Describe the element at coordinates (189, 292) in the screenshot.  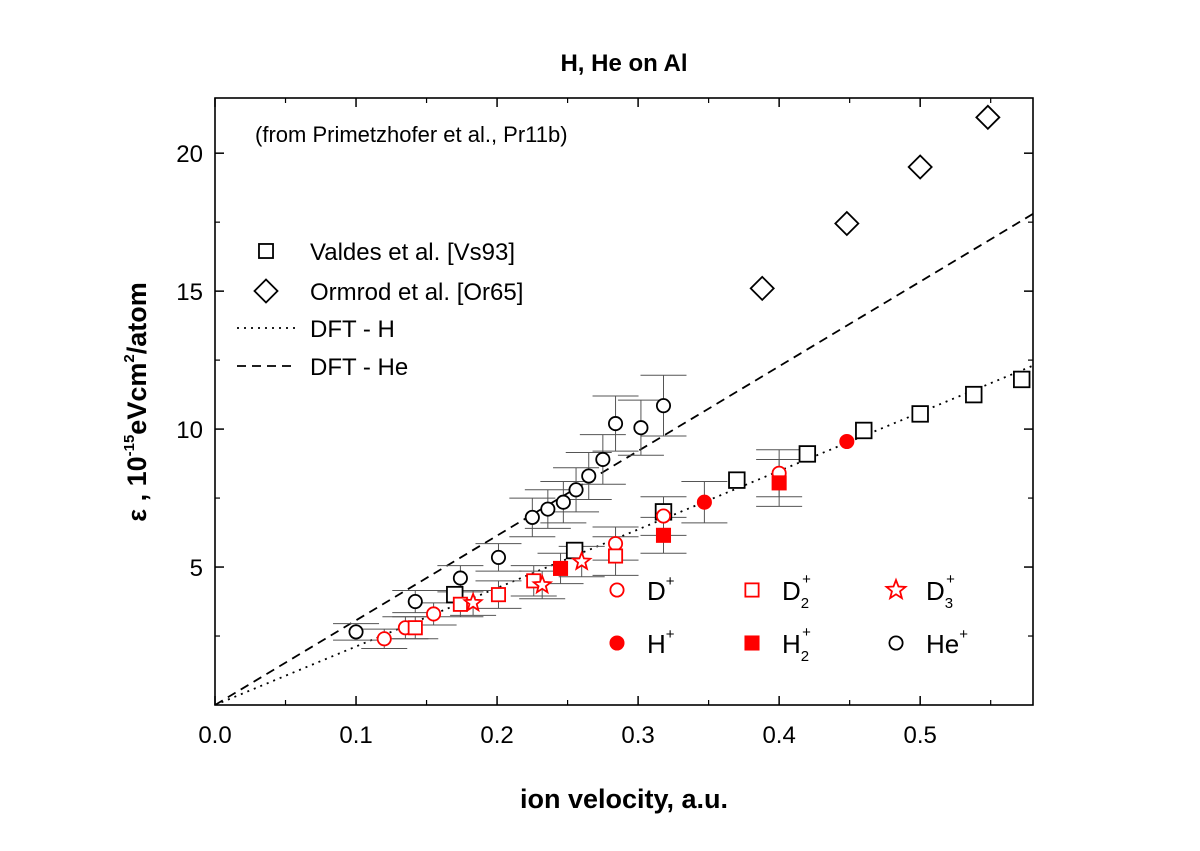
I see `y-tick-label: 15` at that location.